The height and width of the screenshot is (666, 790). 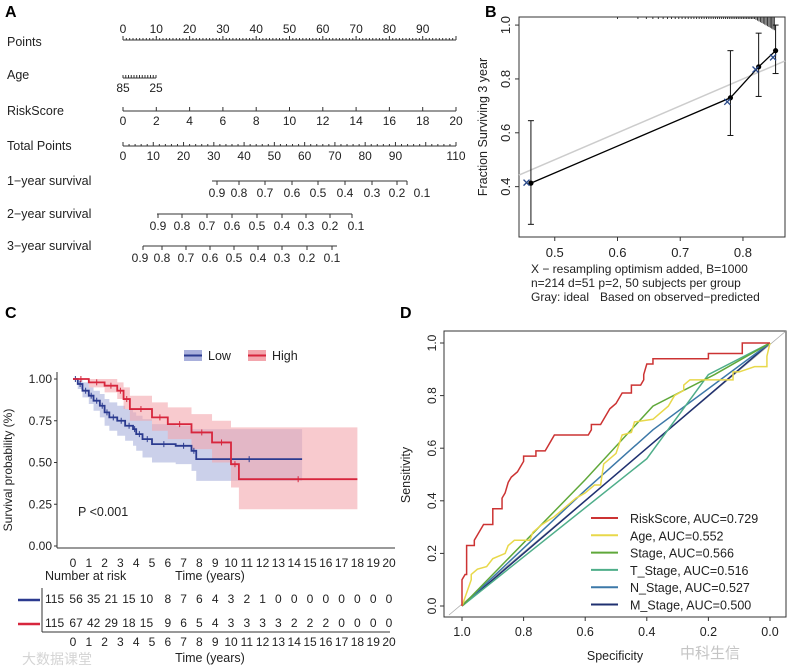 What do you see at coordinates (158, 226) in the screenshot?
I see `survival-2-tick-label: 0.9` at bounding box center [158, 226].